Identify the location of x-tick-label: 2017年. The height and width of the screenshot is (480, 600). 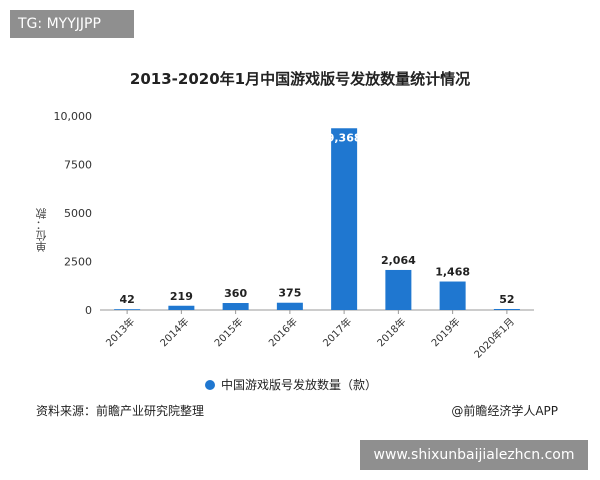
(337, 332).